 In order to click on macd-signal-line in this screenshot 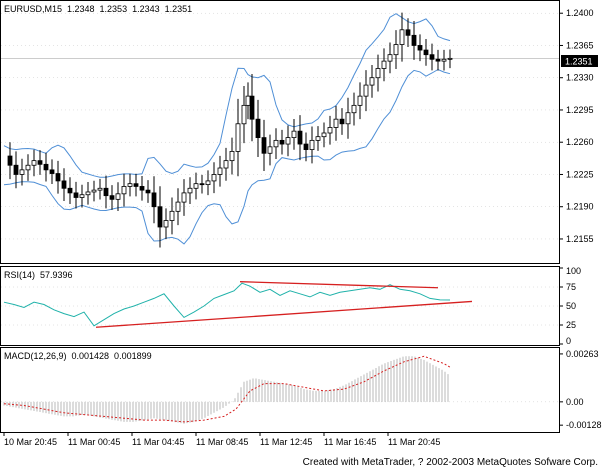, I will do `click(227, 389)`.